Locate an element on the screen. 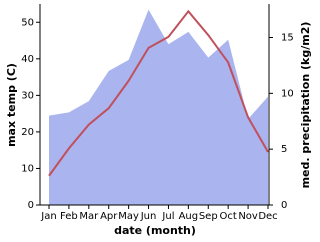 Image resolution: width=320 pixels, height=242 pixels. y-tick-label: 10 is located at coordinates (27, 168).